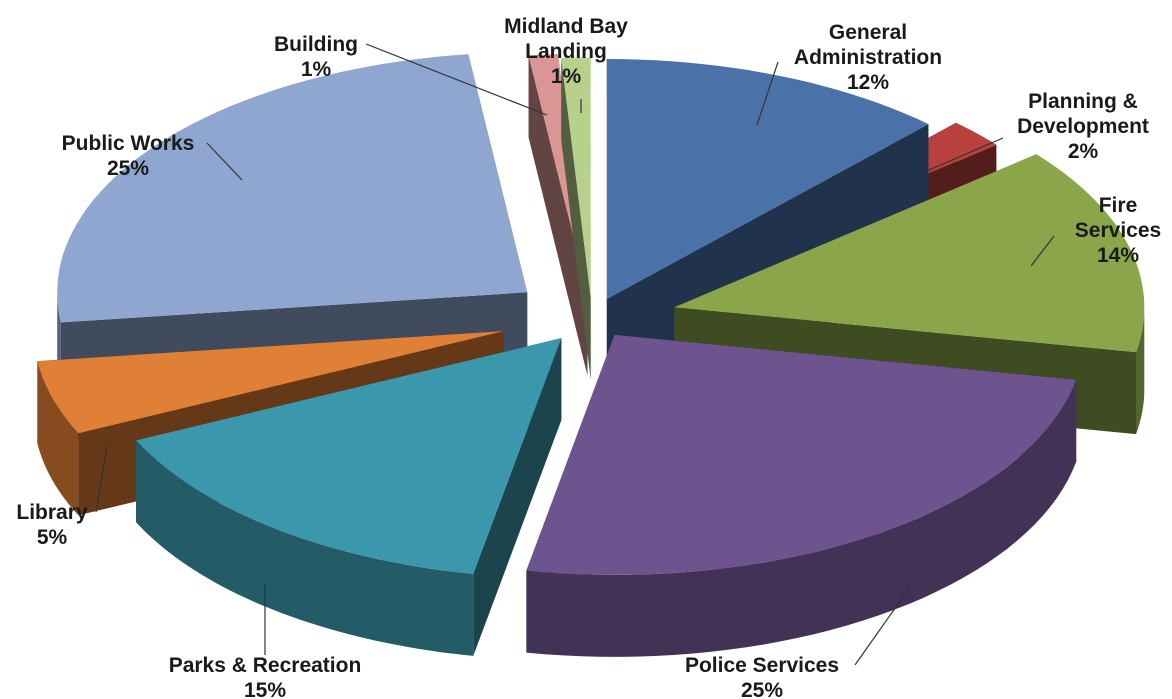 The height and width of the screenshot is (699, 1172). I want to click on slice-side-midland-bay-landing, so click(576, 218).